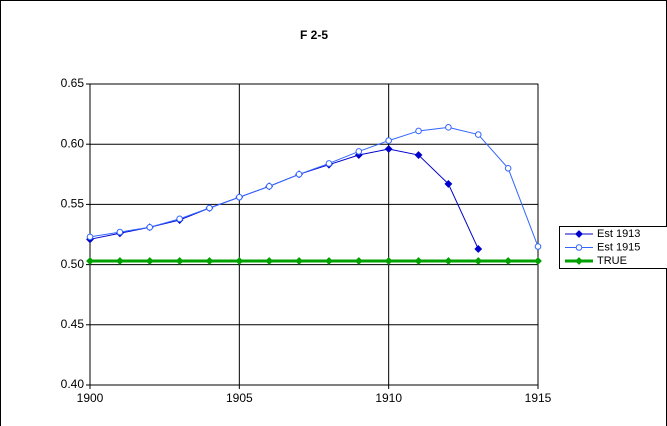  Describe the element at coordinates (388, 398) in the screenshot. I see `x-tick-label: 1910` at that location.